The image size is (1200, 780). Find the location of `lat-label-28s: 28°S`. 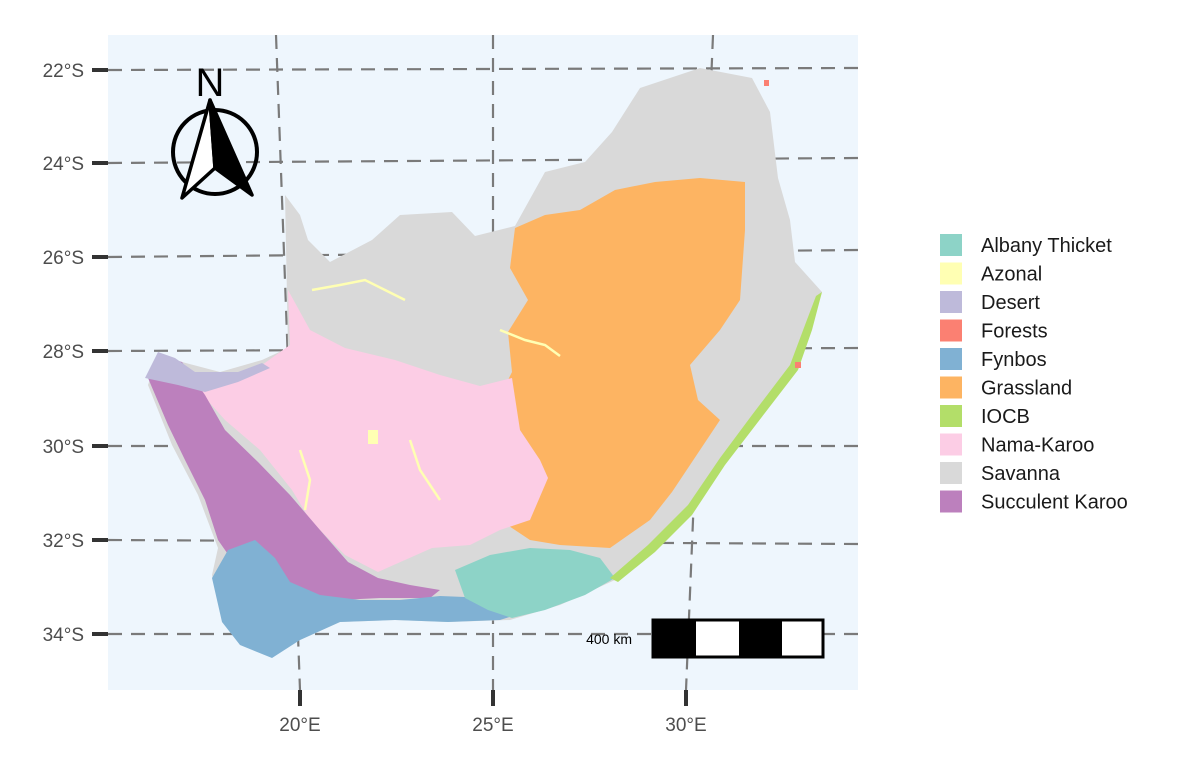

lat-label-28s: 28°S is located at coordinates (63, 352).